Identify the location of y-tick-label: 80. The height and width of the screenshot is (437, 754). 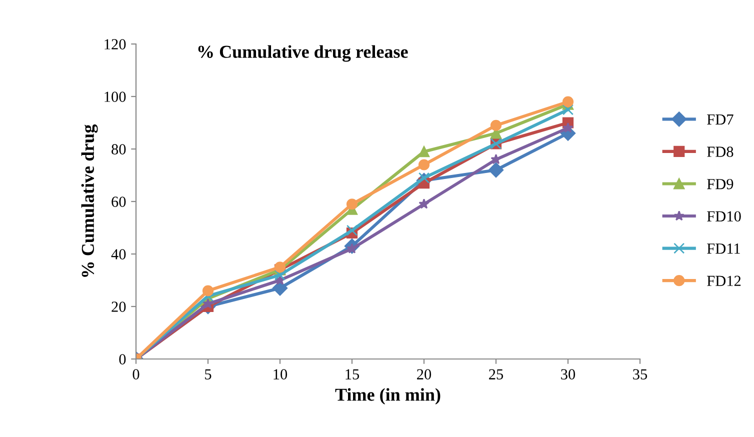
(119, 149).